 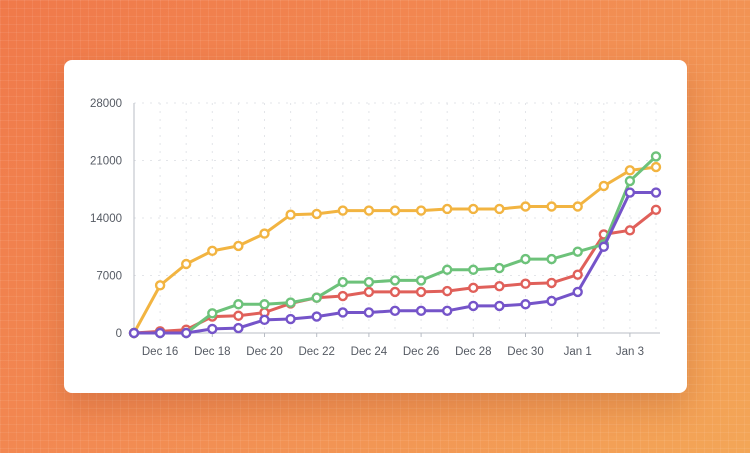 I want to click on x-tick-label: Jan 1, so click(x=578, y=352).